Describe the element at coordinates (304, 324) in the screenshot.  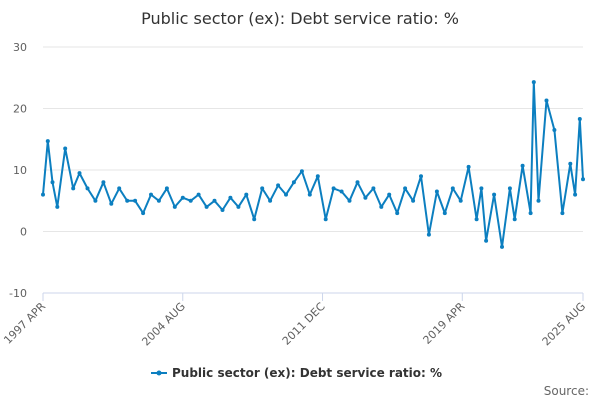
I see `x-tick-label: 2011 DEC` at that location.